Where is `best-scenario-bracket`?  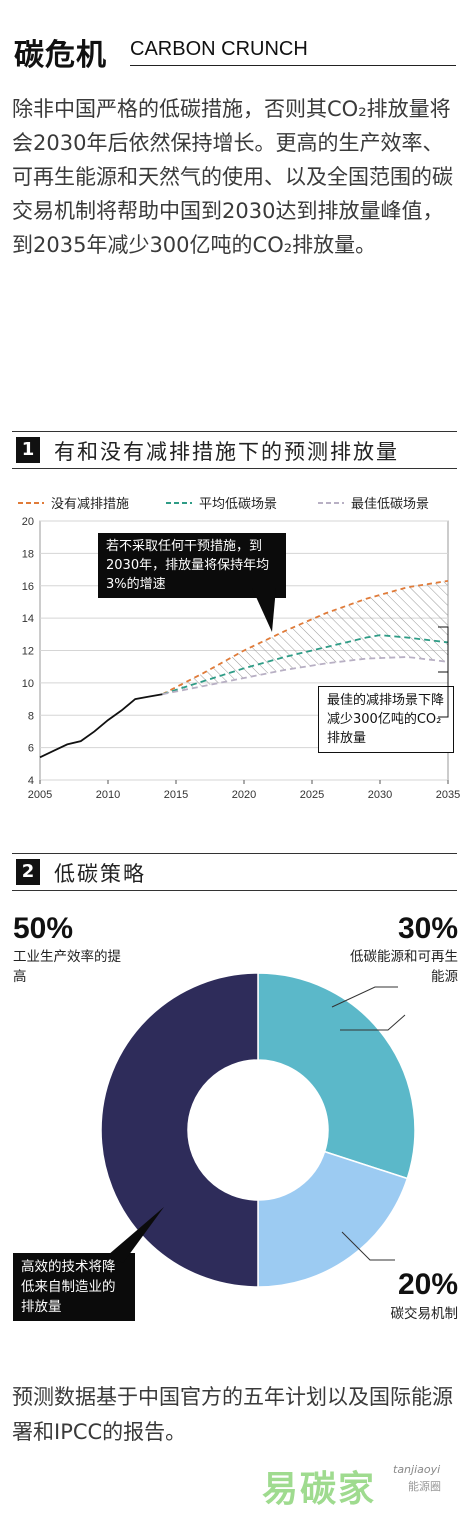 best-scenario-bracket is located at coordinates (443, 672).